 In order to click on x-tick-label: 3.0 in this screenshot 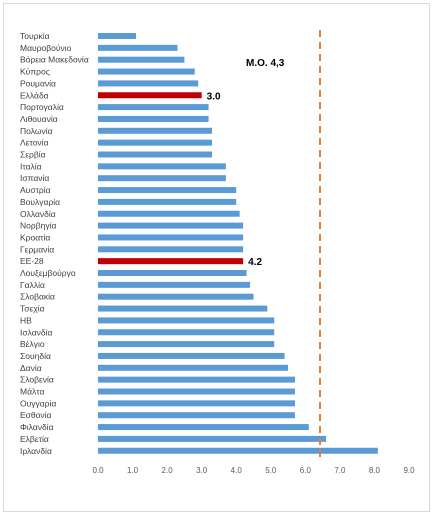, I will do `click(202, 470)`.